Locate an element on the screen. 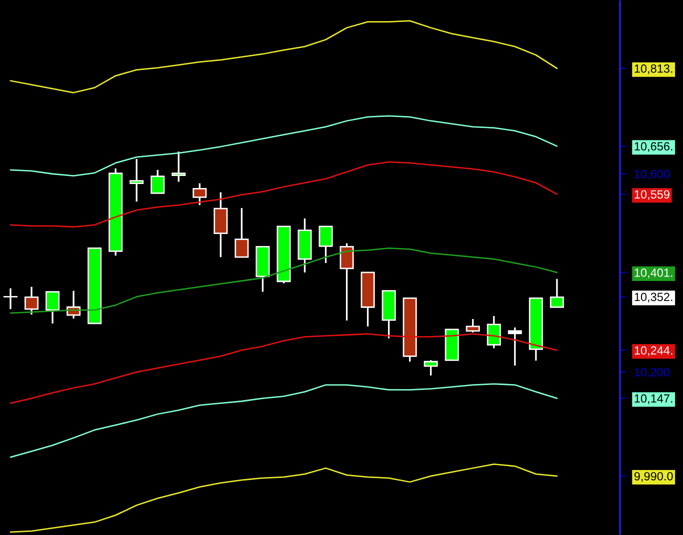  y-tick-label: 9,990.0 is located at coordinates (653, 477).